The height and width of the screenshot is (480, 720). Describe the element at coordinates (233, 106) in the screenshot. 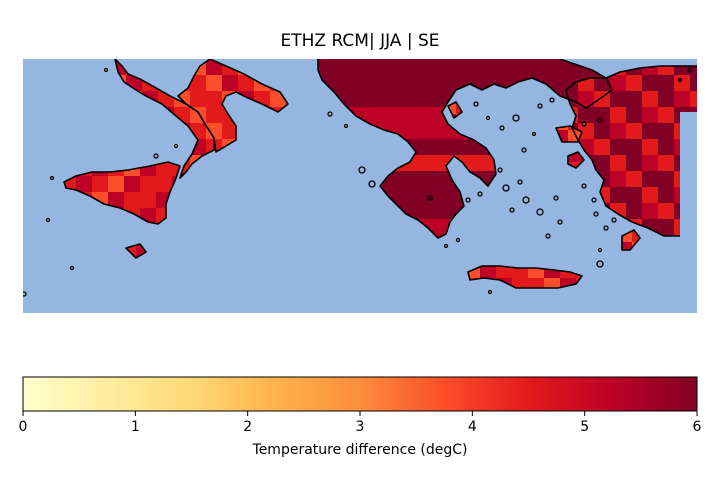

I see `italy-heel-coast` at that location.